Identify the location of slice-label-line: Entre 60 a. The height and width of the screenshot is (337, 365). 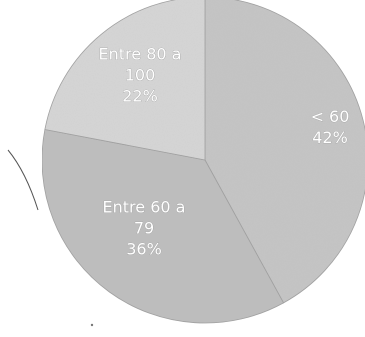
(144, 207).